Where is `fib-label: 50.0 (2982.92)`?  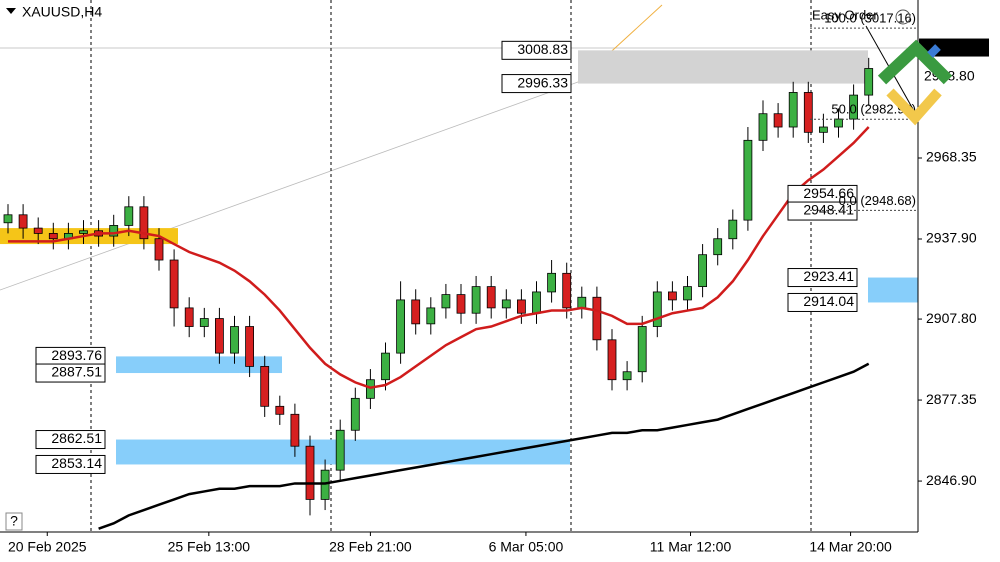 fib-label: 50.0 (2982.92) is located at coordinates (873, 109).